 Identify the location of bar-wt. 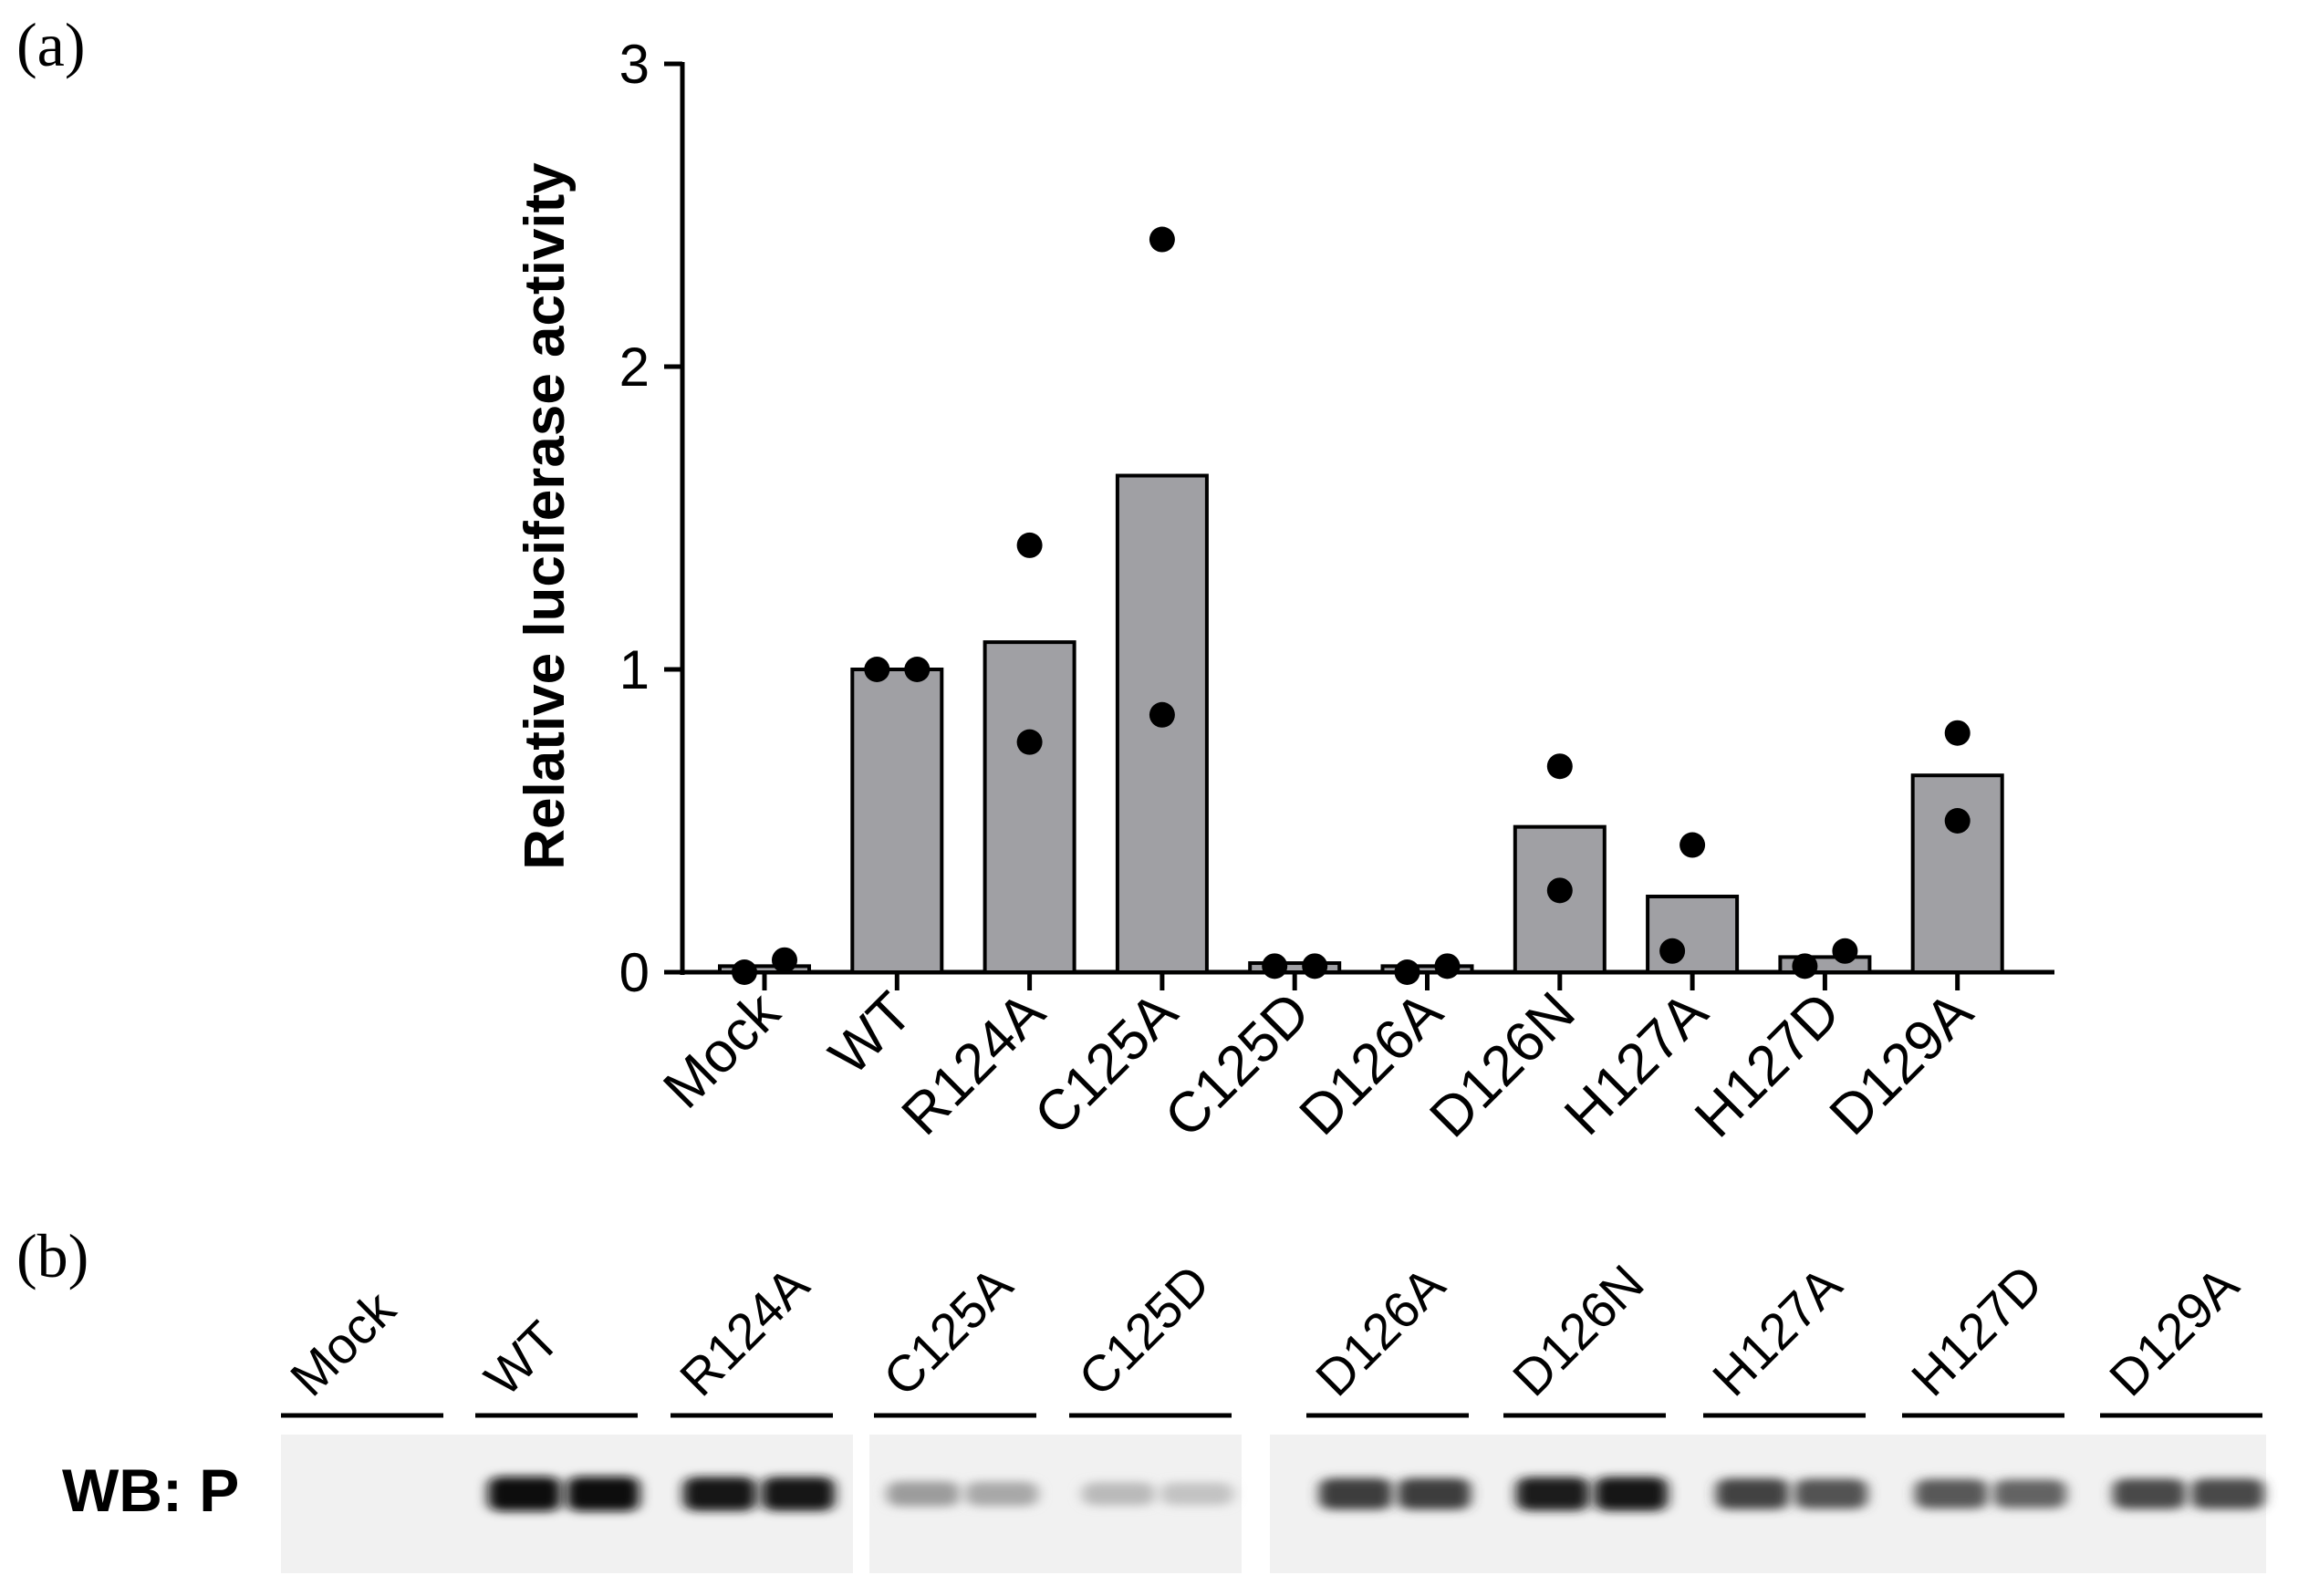
(897, 821).